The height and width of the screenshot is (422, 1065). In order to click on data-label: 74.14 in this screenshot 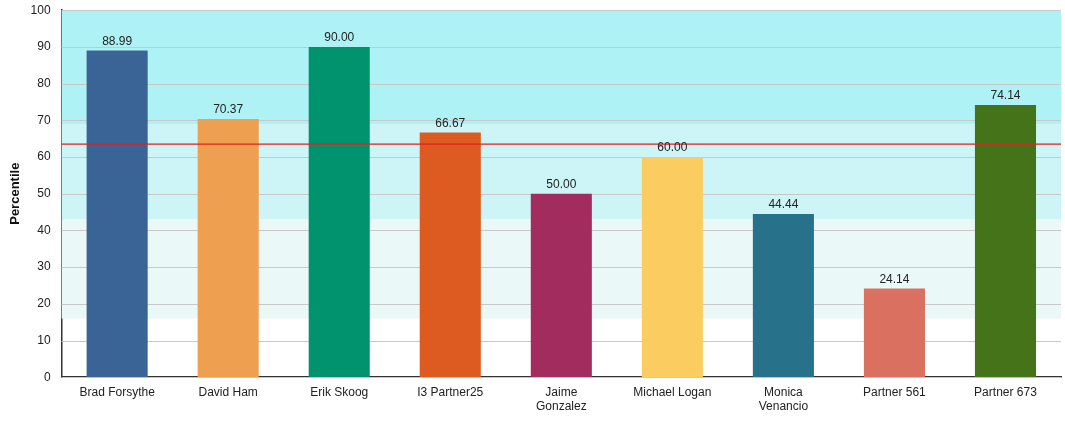, I will do `click(1005, 95)`.